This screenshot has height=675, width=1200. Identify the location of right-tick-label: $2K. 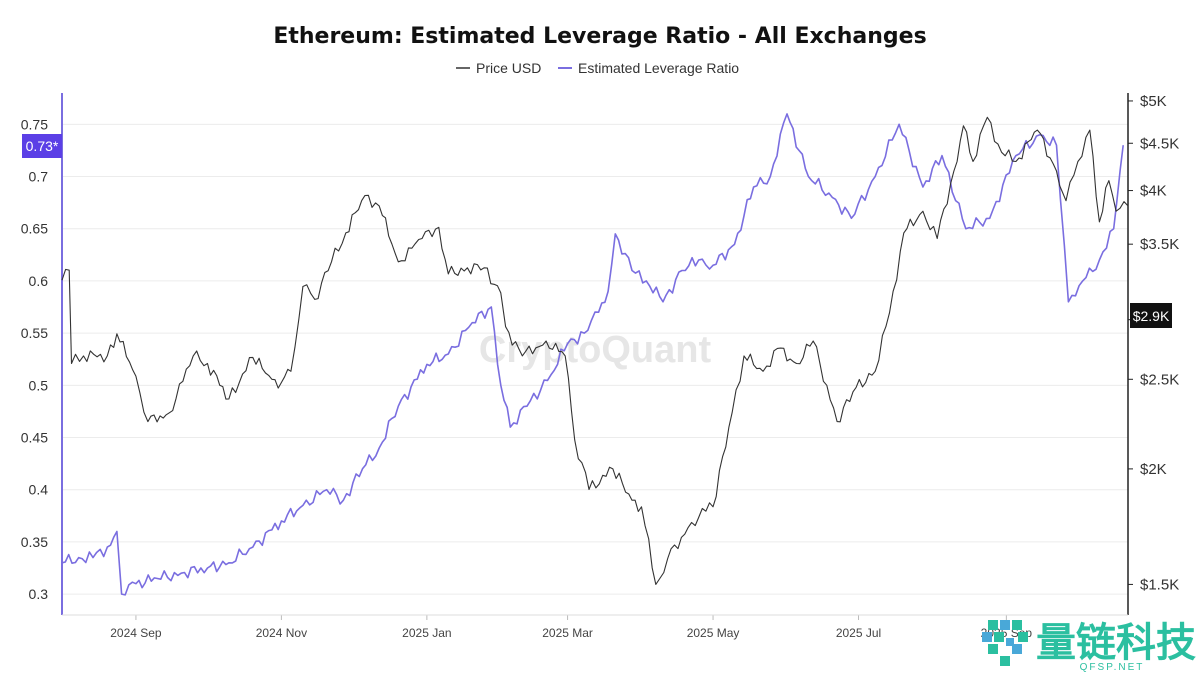
(1153, 469).